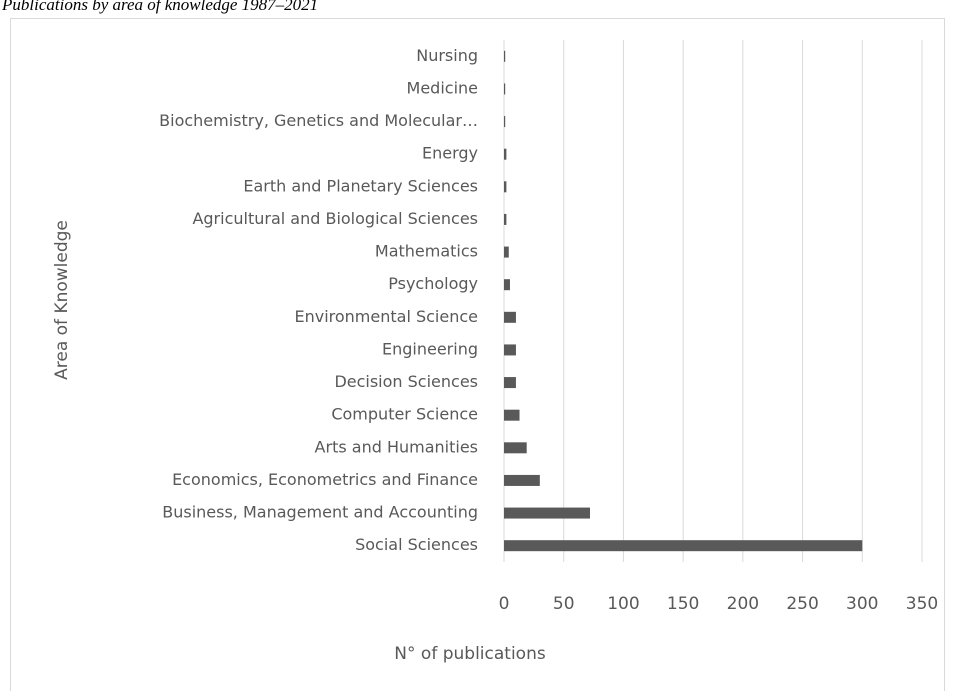 This screenshot has height=691, width=960. What do you see at coordinates (442, 87) in the screenshot?
I see `y-tick-label: Medicine` at bounding box center [442, 87].